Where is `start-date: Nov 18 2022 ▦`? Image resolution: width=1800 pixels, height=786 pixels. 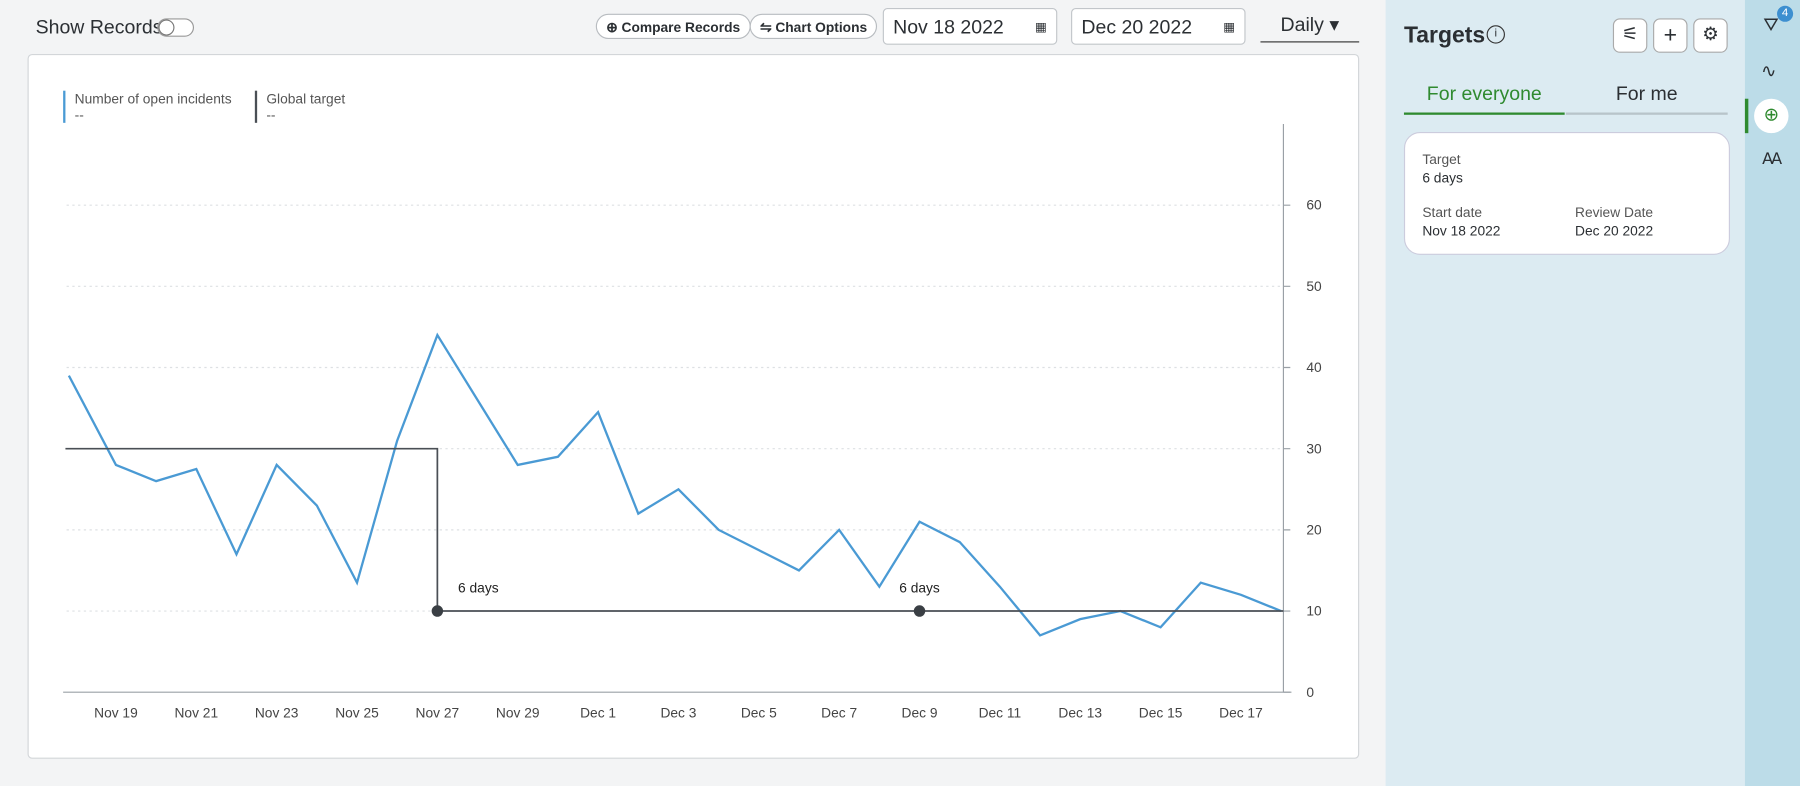 start-date: Nov 18 2022 ▦ is located at coordinates (970, 26).